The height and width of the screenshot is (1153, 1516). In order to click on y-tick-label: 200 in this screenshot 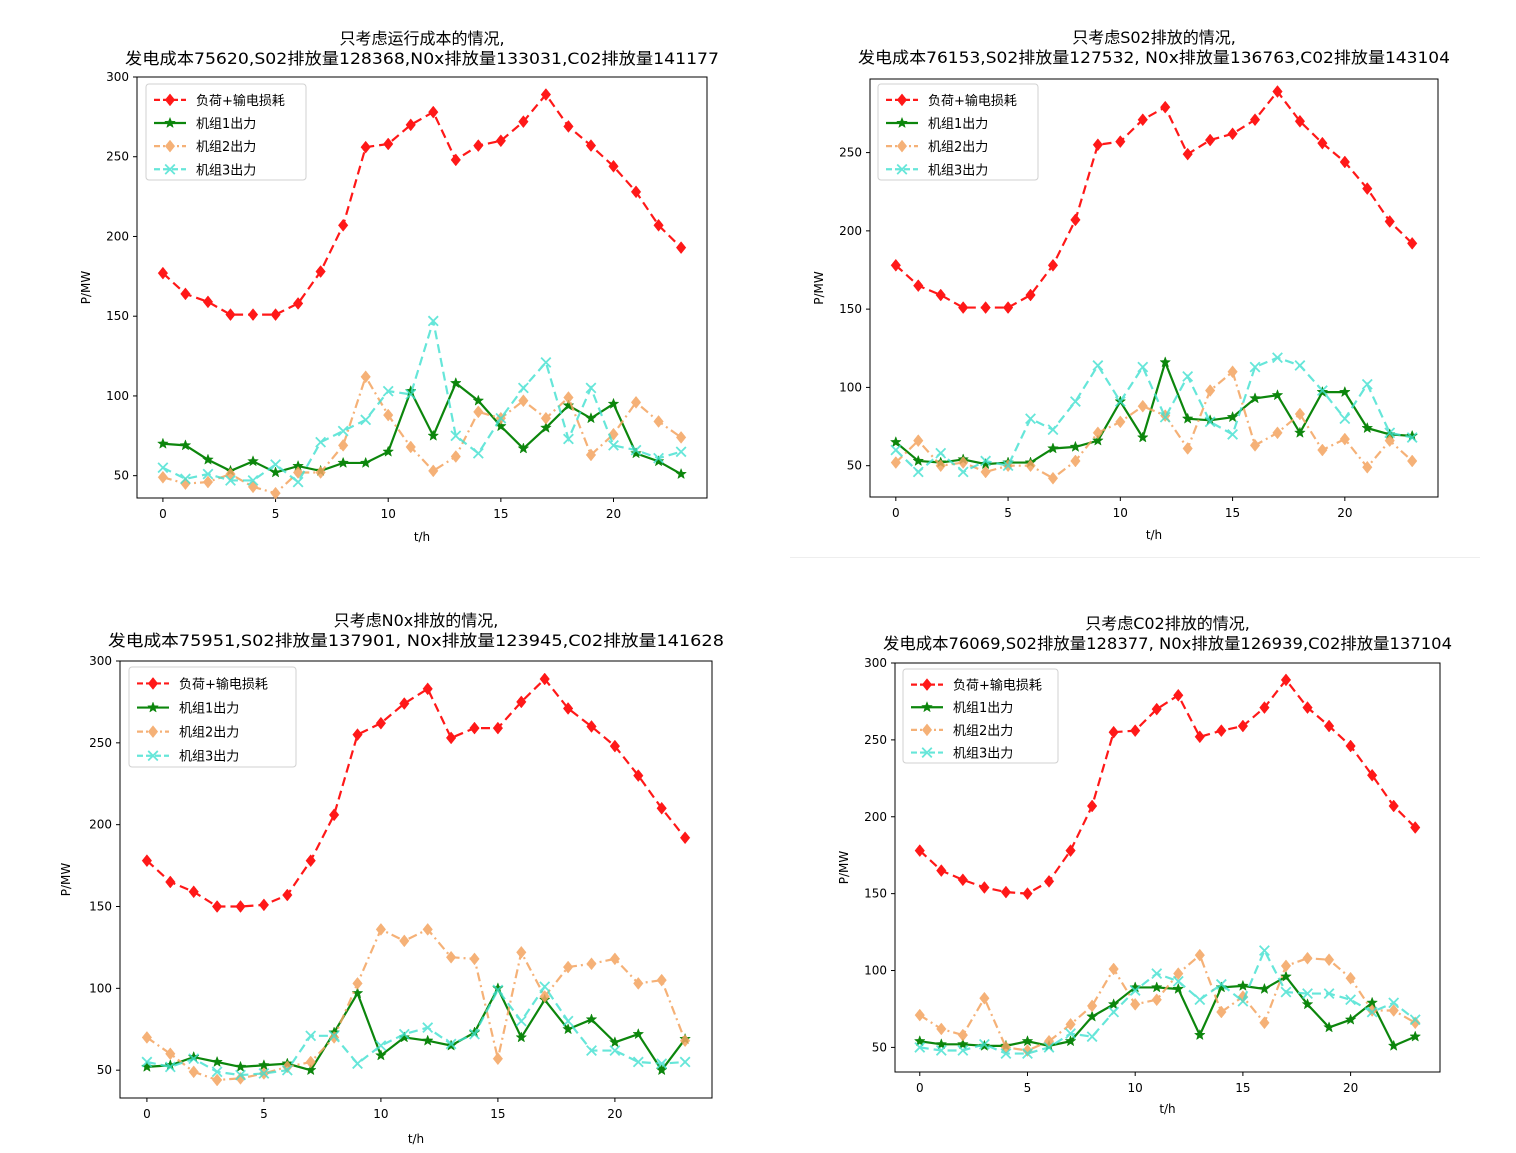, I will do `click(117, 236)`.